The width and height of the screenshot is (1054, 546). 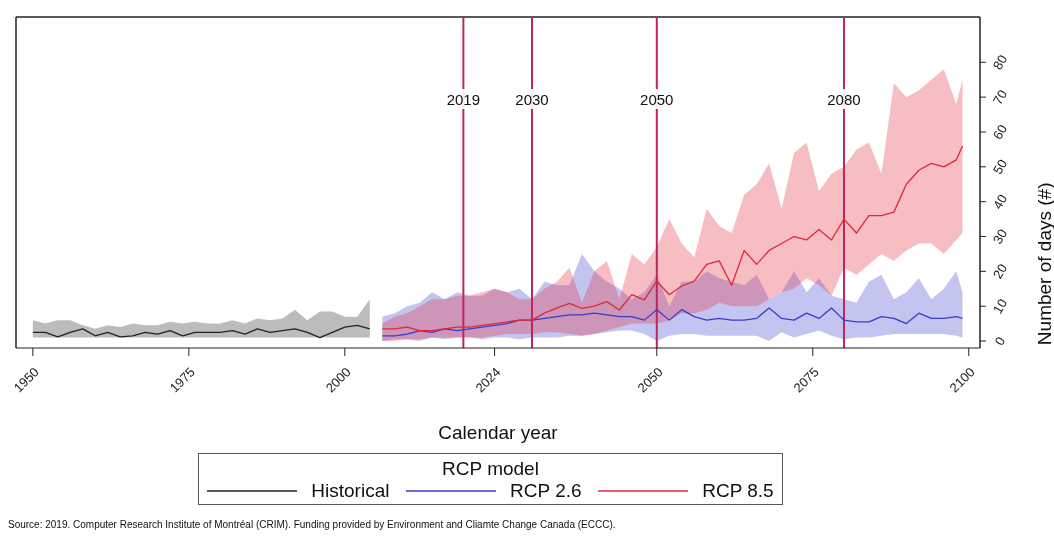 I want to click on y-tick-label: 80, so click(x=1000, y=62).